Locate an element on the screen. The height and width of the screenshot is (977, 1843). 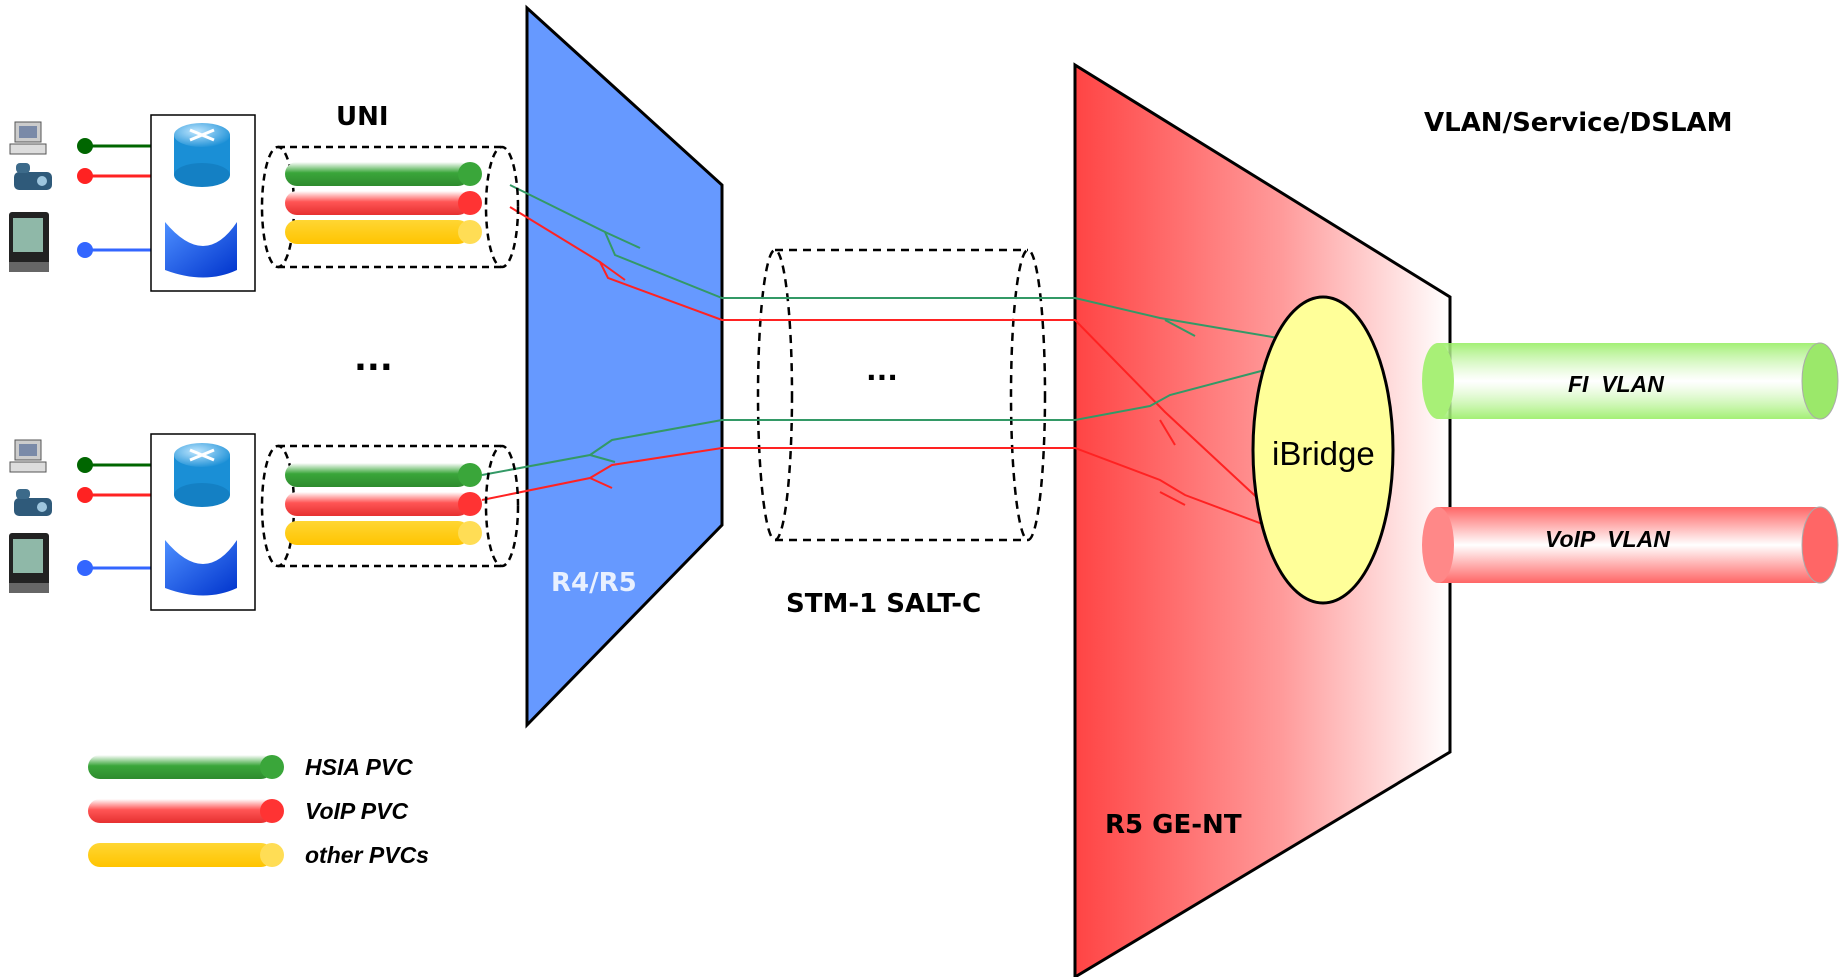
cpe-group-bottom is located at coordinates (264, 522).